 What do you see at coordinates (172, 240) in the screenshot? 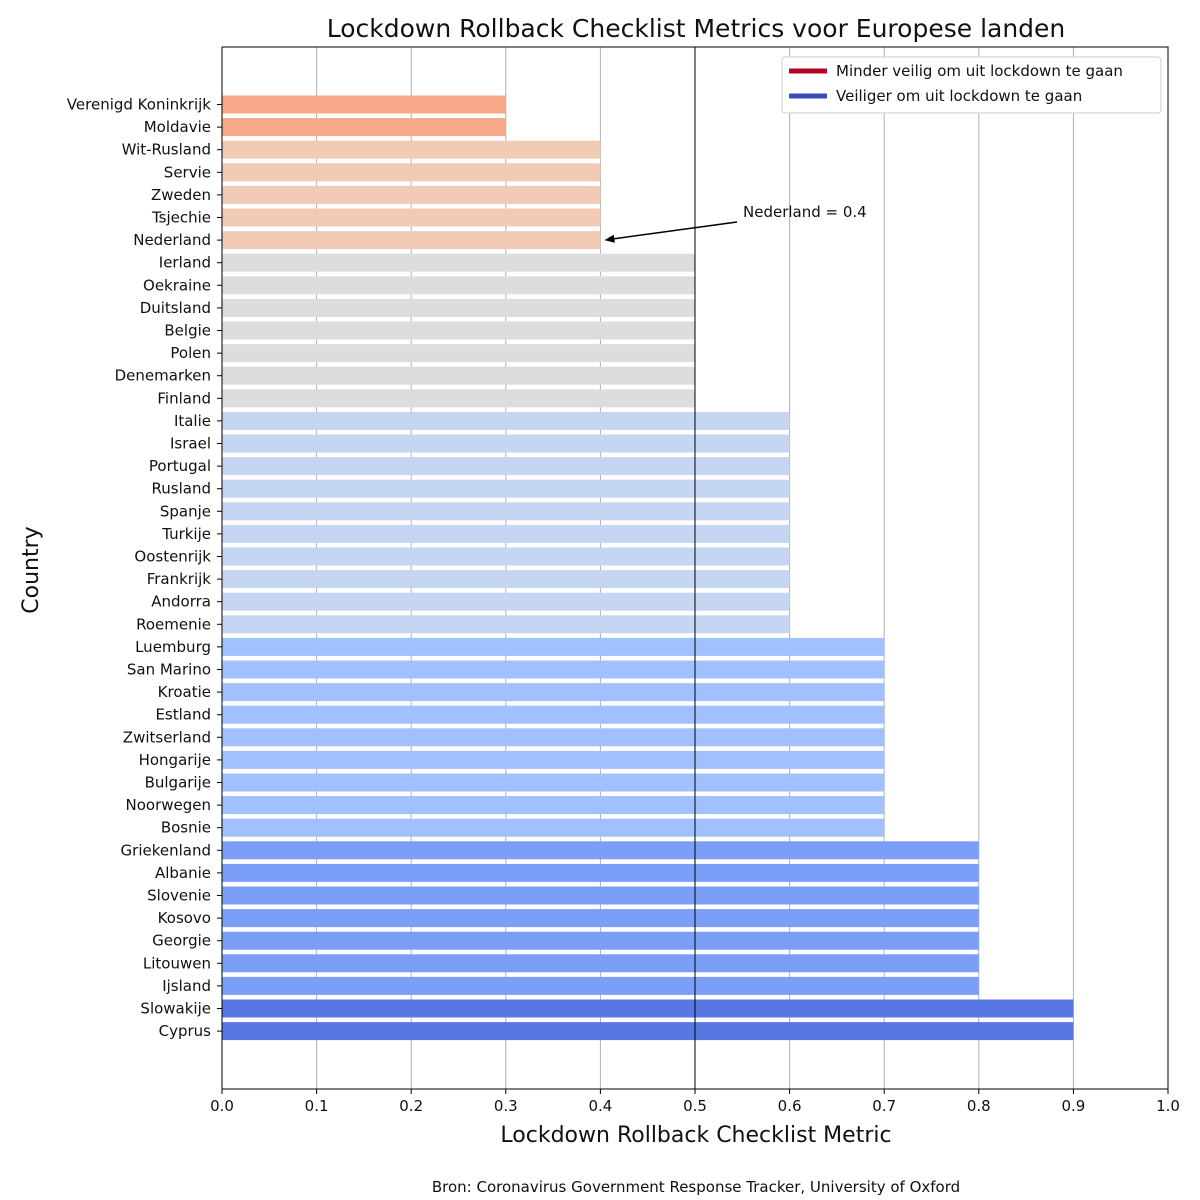
I see `y-tick-label: Nederland` at bounding box center [172, 240].